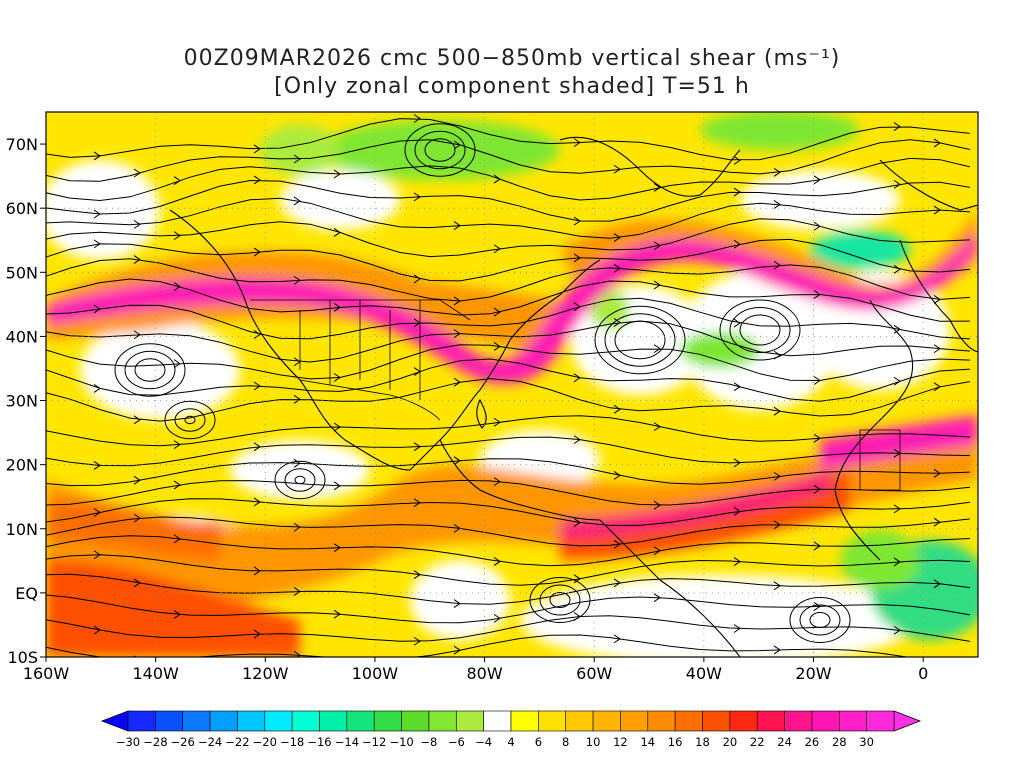 The image size is (1024, 768). I want to click on colorbar-label: −28, so click(155, 742).